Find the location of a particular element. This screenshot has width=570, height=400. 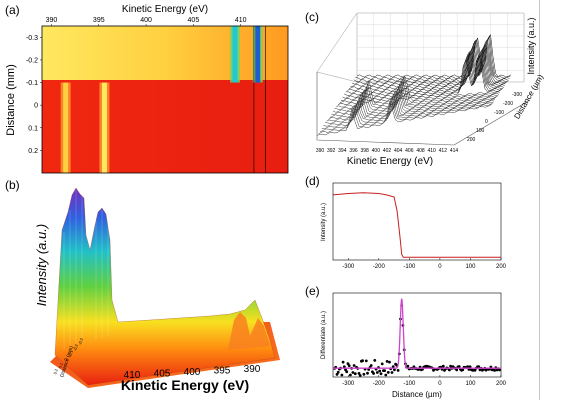

panel-label-d: (d) is located at coordinates (312, 181).